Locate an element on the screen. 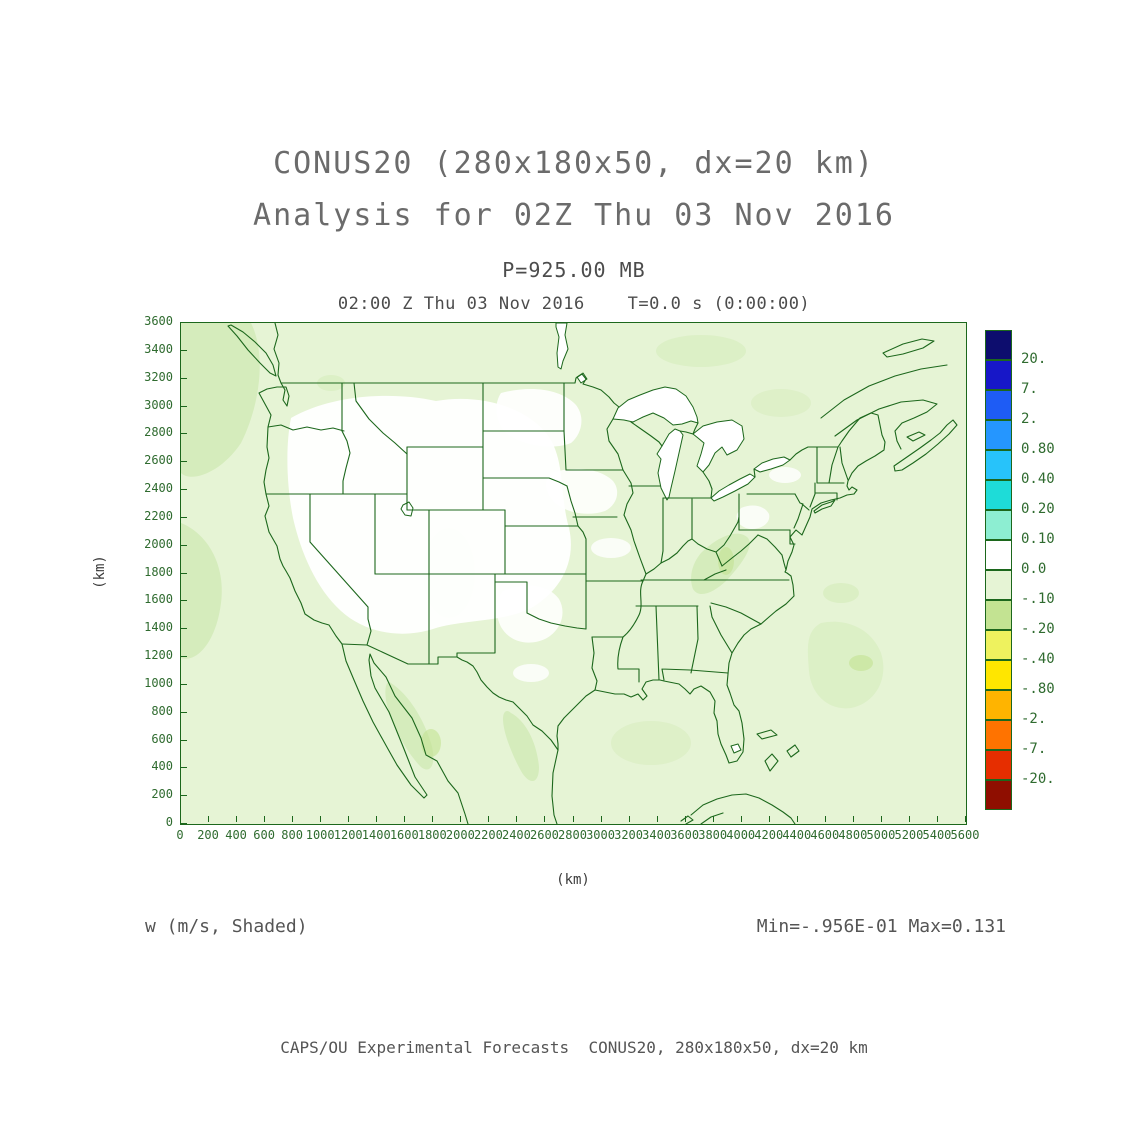  colorbar-level-label: 0.80 is located at coordinates (1038, 449).